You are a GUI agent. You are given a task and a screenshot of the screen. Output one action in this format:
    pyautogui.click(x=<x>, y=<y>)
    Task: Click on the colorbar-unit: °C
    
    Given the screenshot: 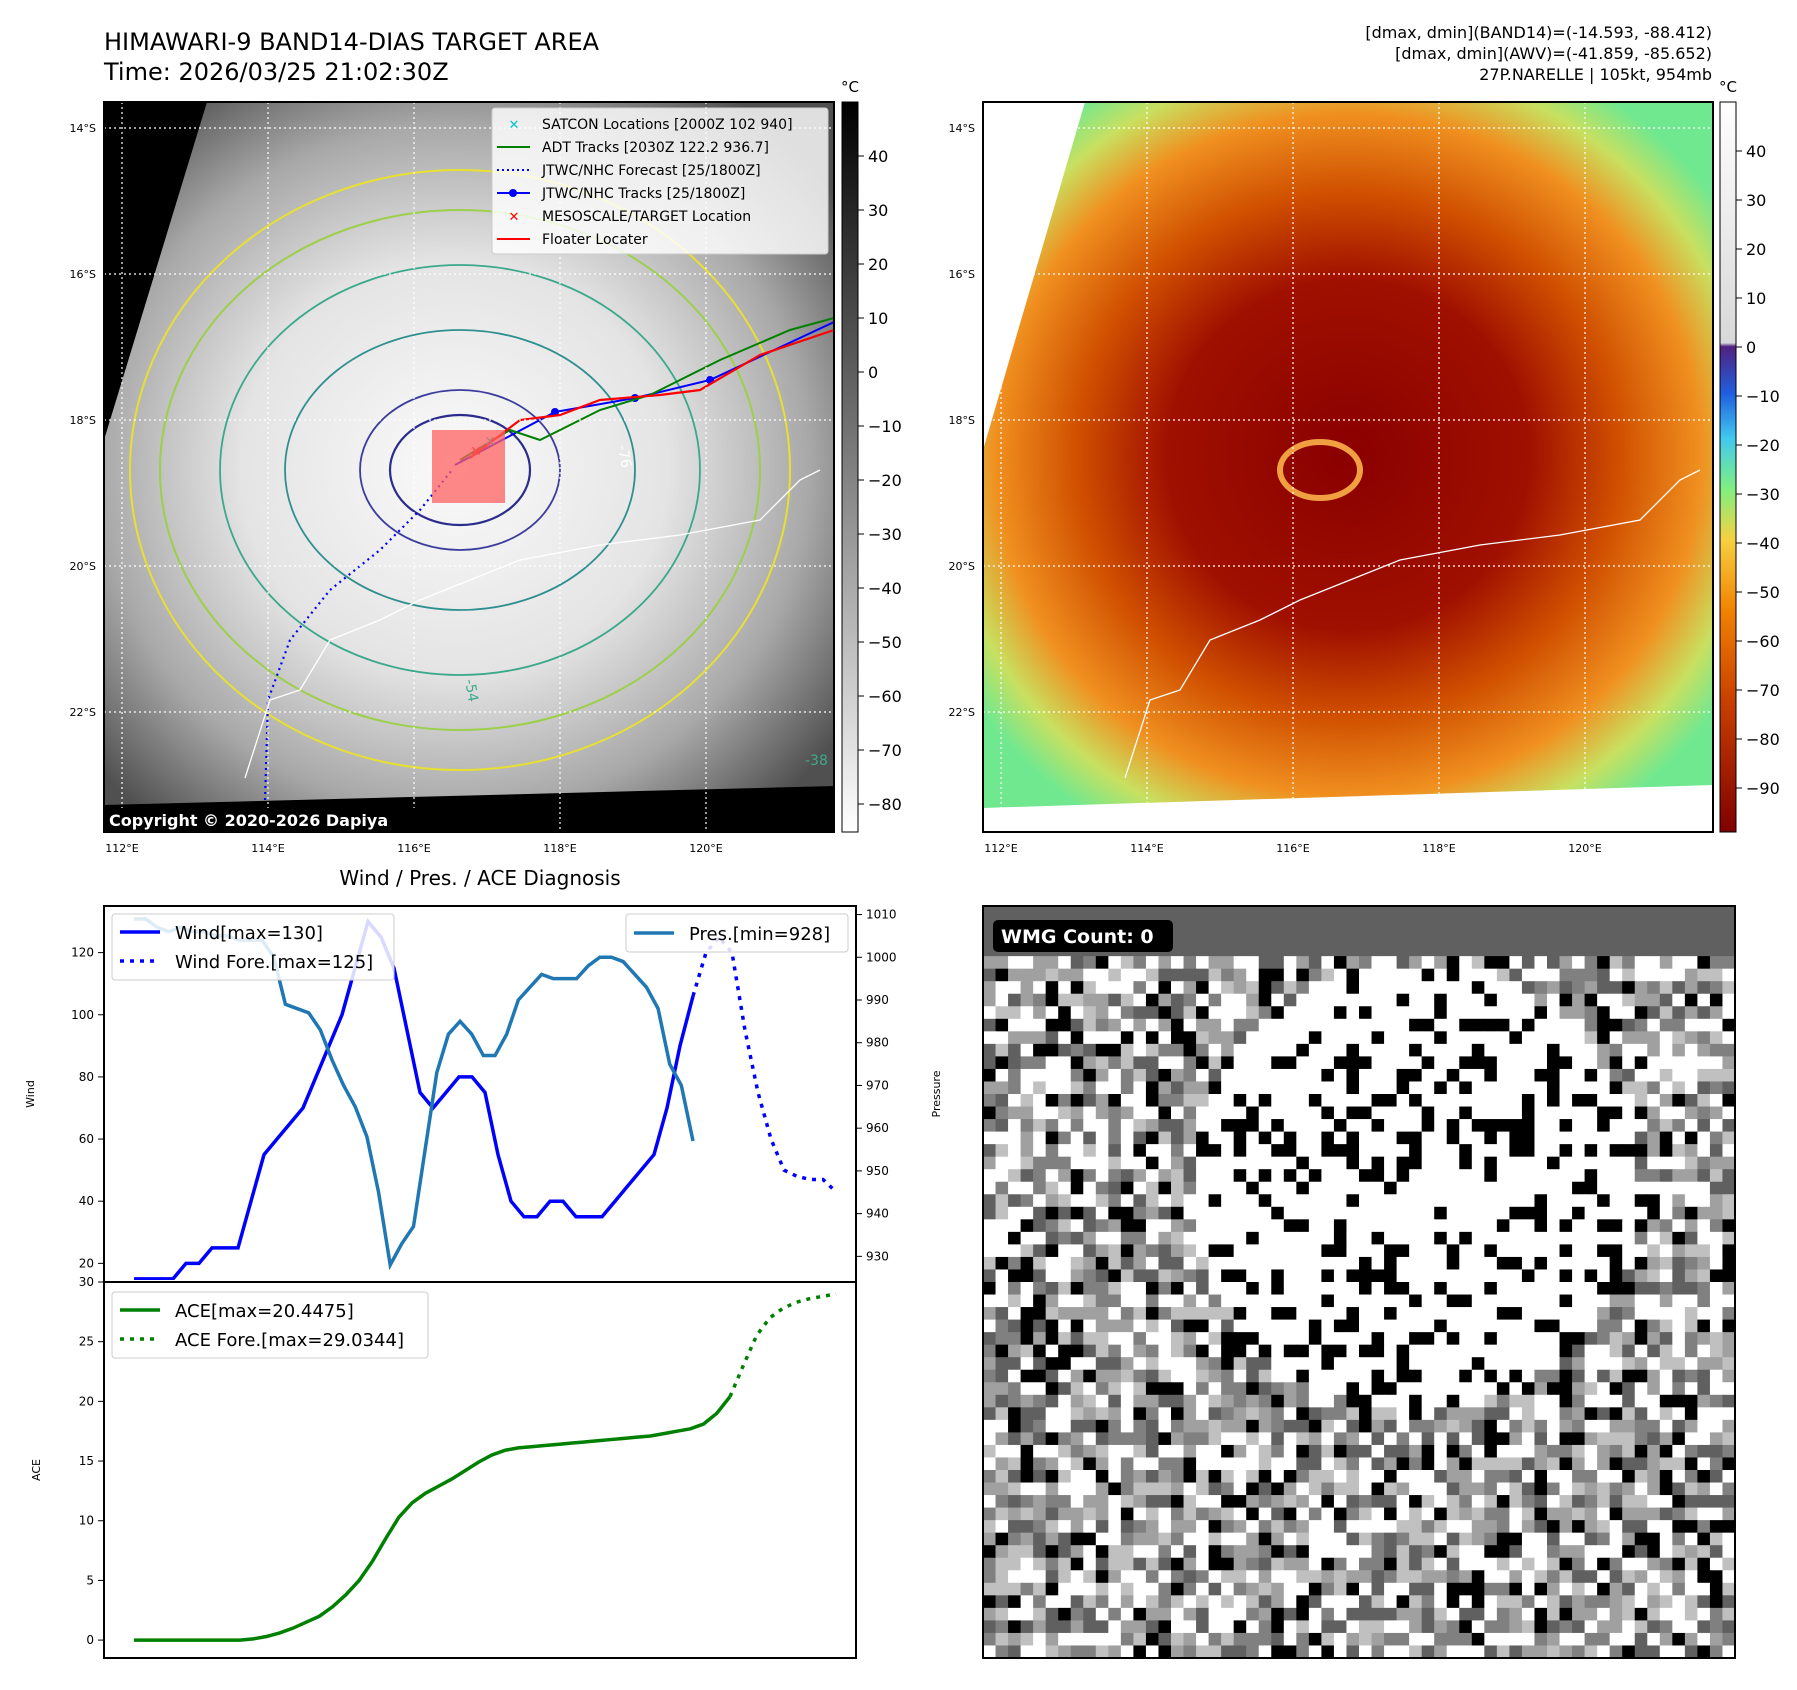 What is the action you would take?
    pyautogui.click(x=1728, y=87)
    